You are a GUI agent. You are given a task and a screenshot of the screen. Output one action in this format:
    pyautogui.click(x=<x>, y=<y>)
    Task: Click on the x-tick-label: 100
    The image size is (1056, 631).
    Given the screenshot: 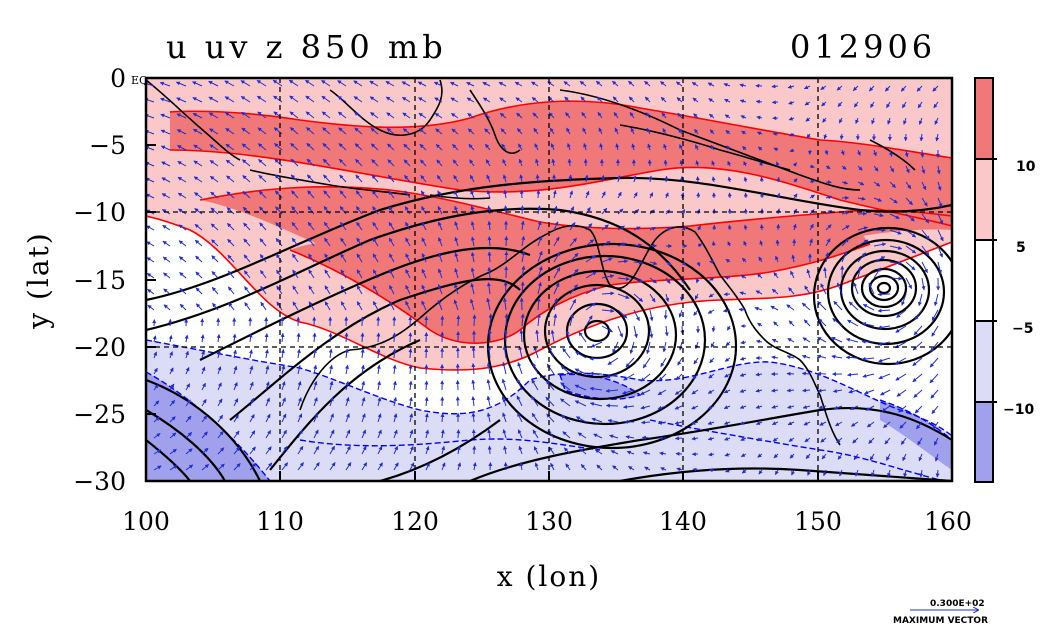 What is the action you would take?
    pyautogui.click(x=146, y=521)
    